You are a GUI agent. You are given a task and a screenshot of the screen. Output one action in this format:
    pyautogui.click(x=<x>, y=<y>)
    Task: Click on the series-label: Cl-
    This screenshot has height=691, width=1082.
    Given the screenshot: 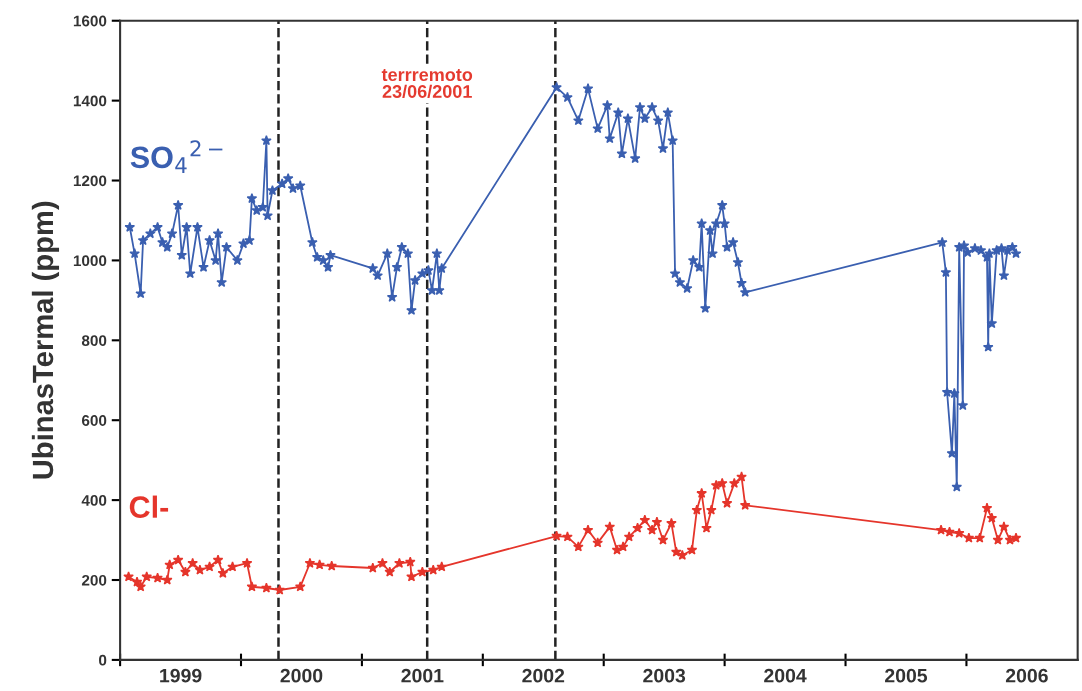 What is the action you would take?
    pyautogui.click(x=149, y=506)
    